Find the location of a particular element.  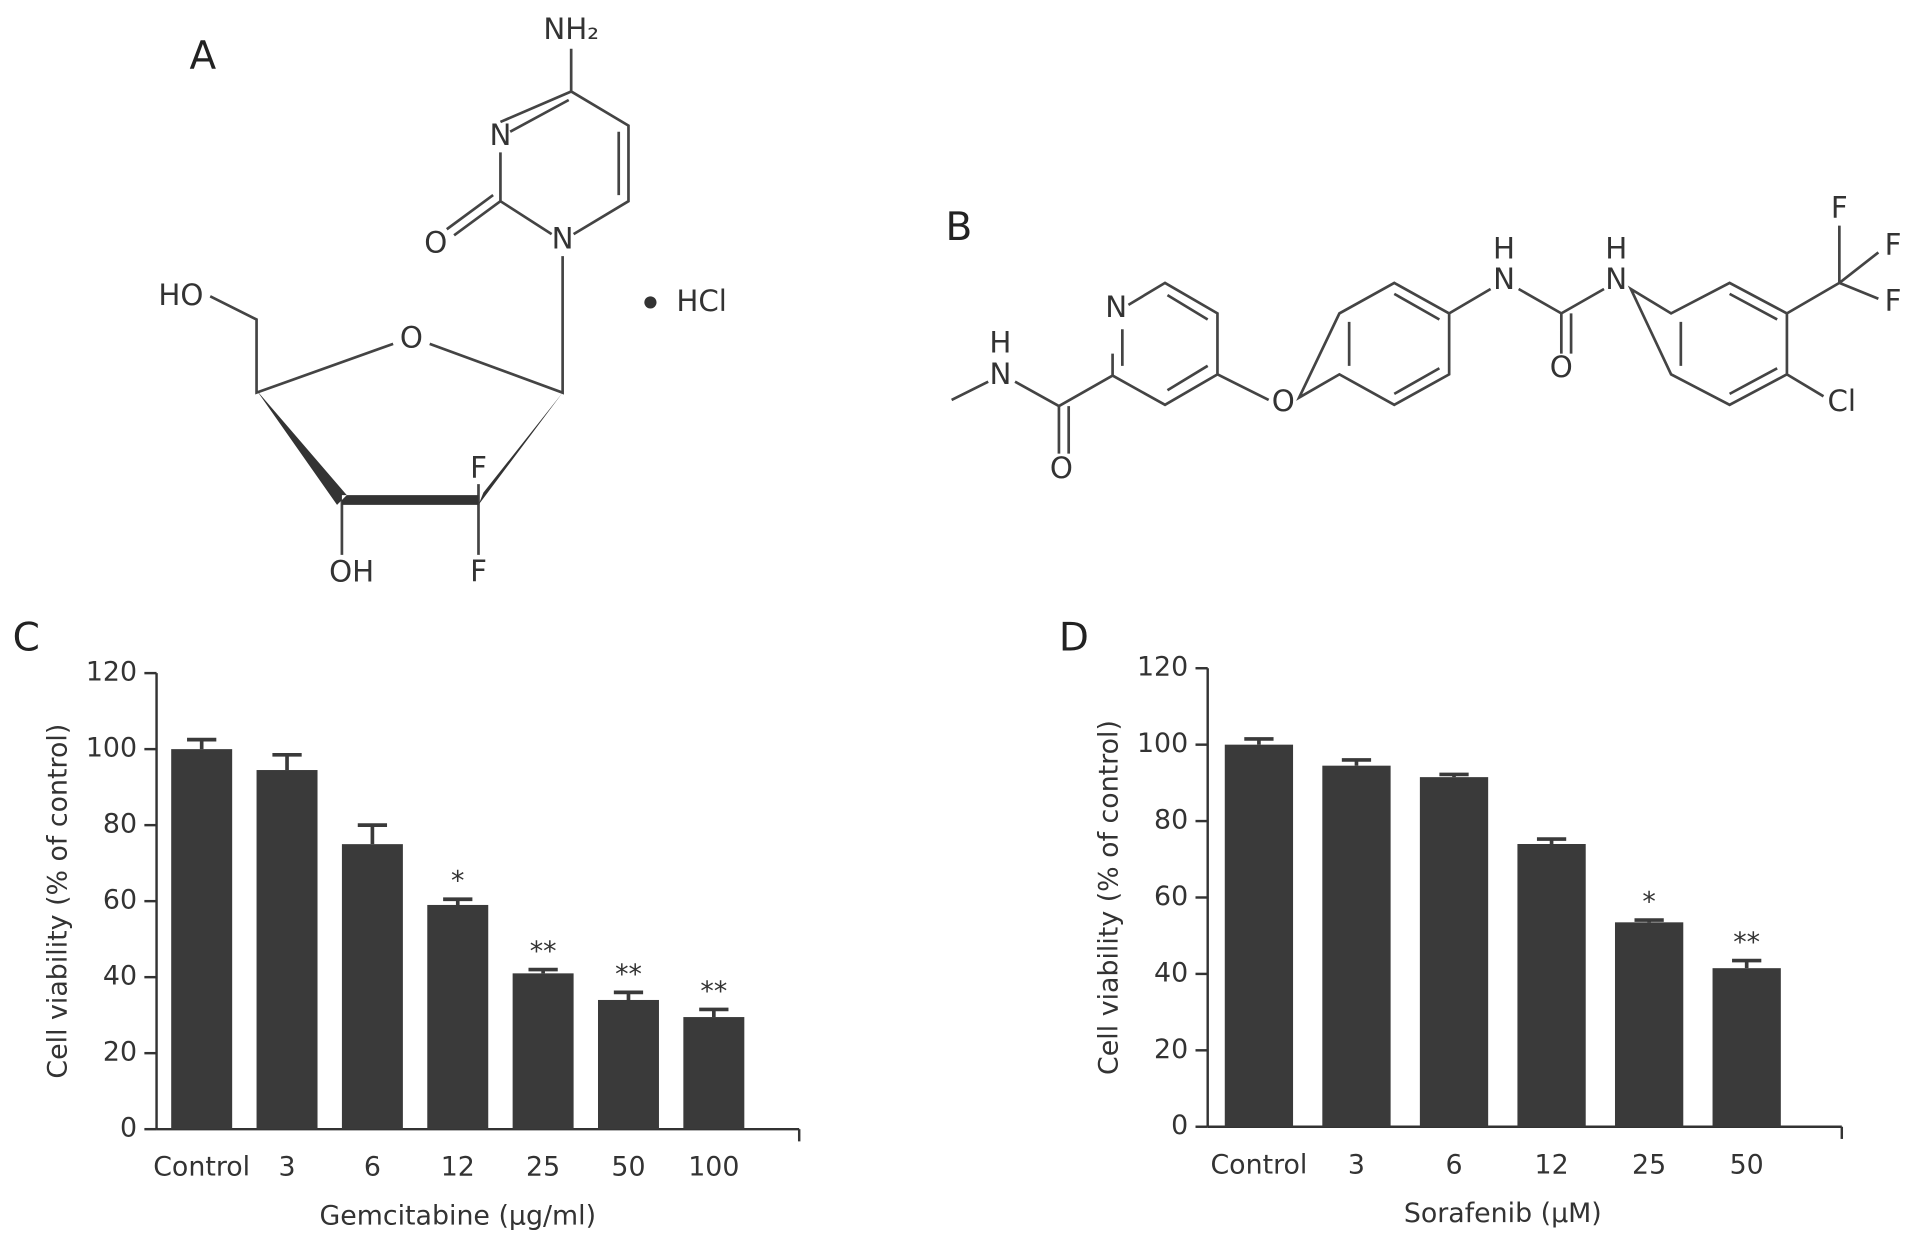

salt-dot is located at coordinates (650, 302).